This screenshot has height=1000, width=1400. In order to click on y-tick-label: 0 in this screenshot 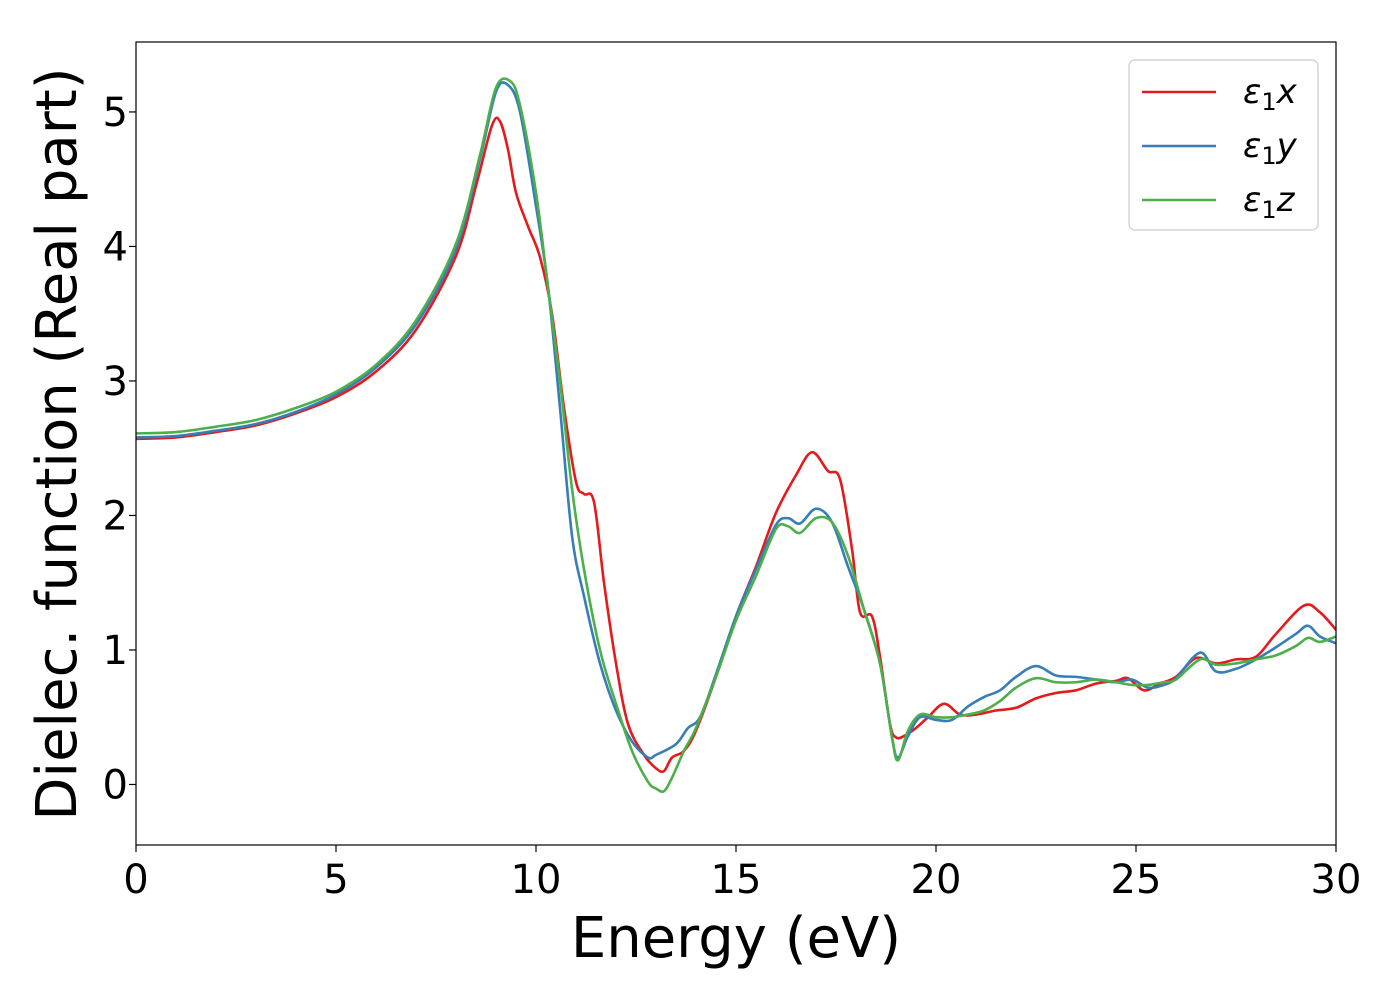, I will do `click(115, 785)`.